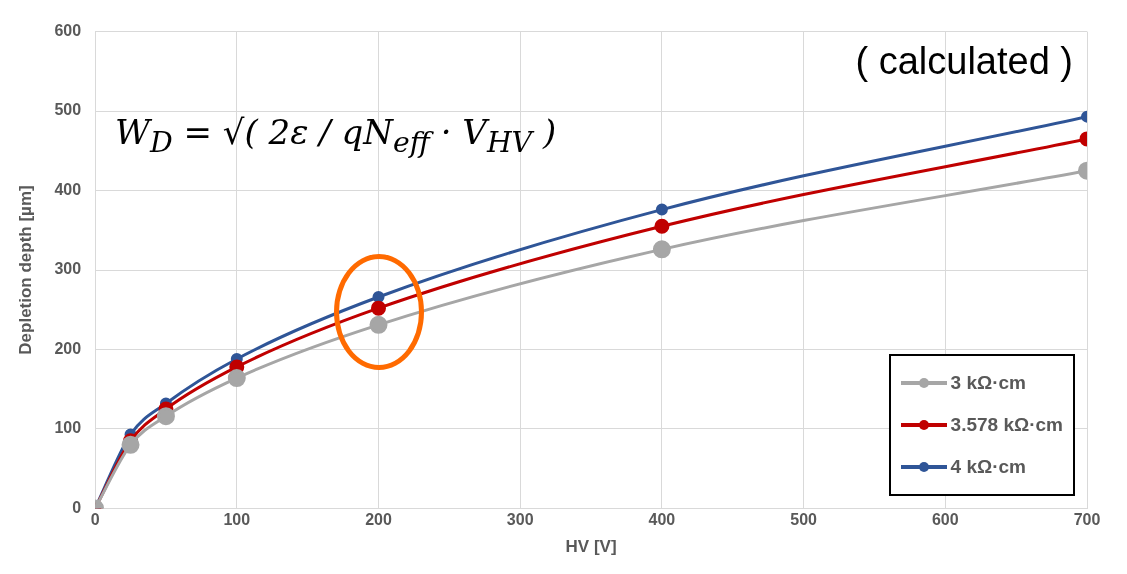  What do you see at coordinates (68, 269) in the screenshot?
I see `y-tick-label: 300` at bounding box center [68, 269].